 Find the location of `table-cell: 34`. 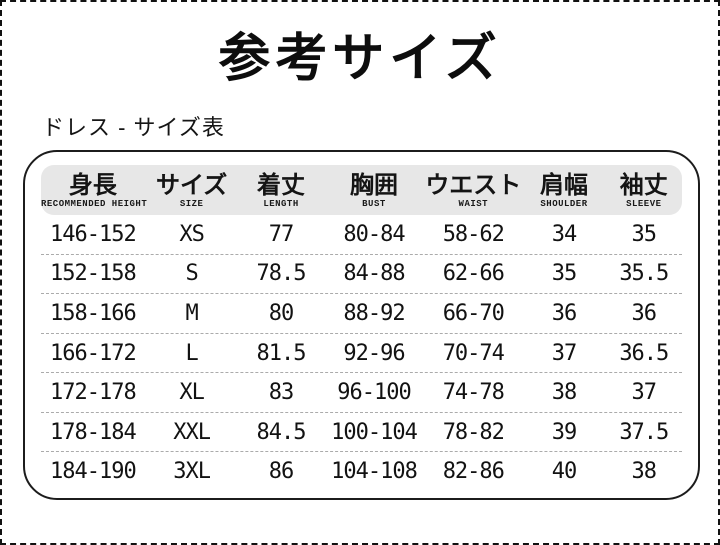

table-cell: 34 is located at coordinates (564, 234).